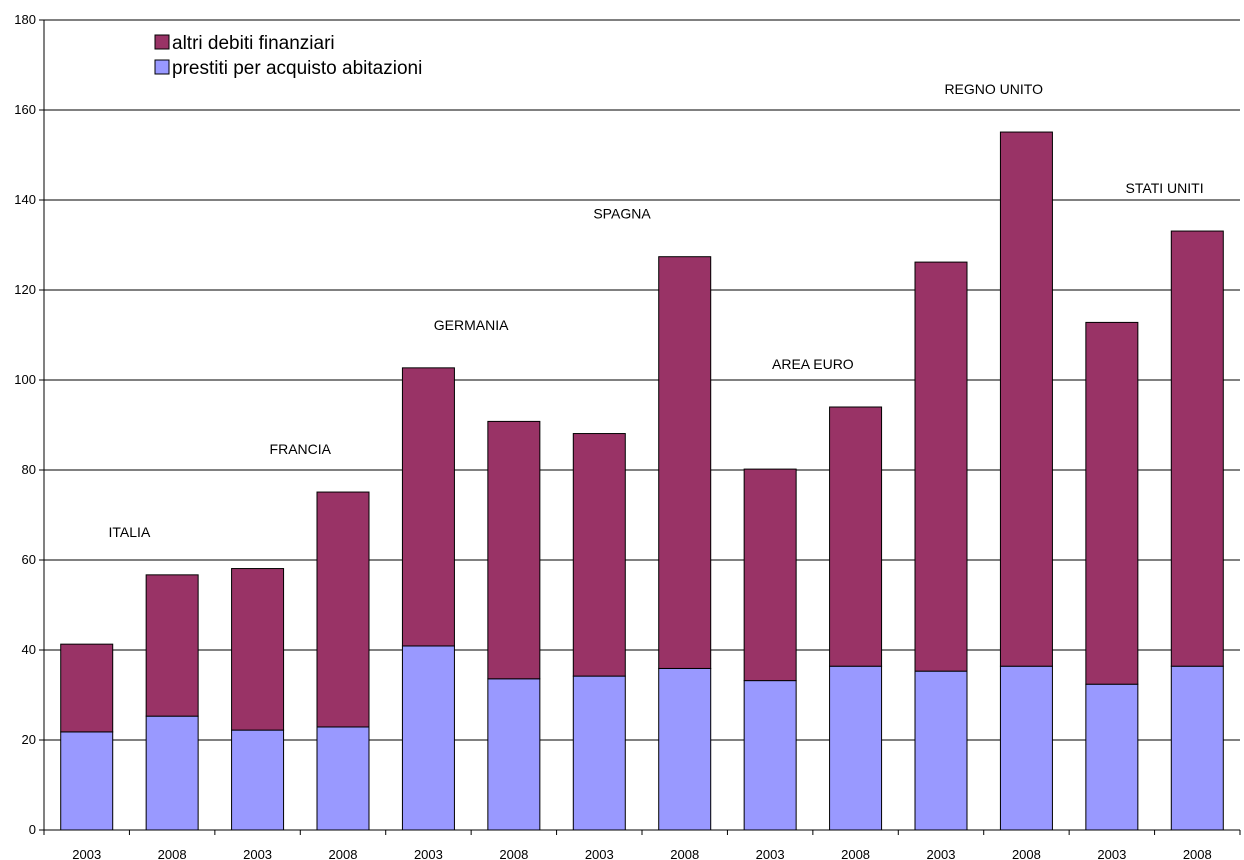 The width and height of the screenshot is (1244, 860). What do you see at coordinates (253, 43) in the screenshot?
I see `legend-label: altri debiti finanziari` at bounding box center [253, 43].